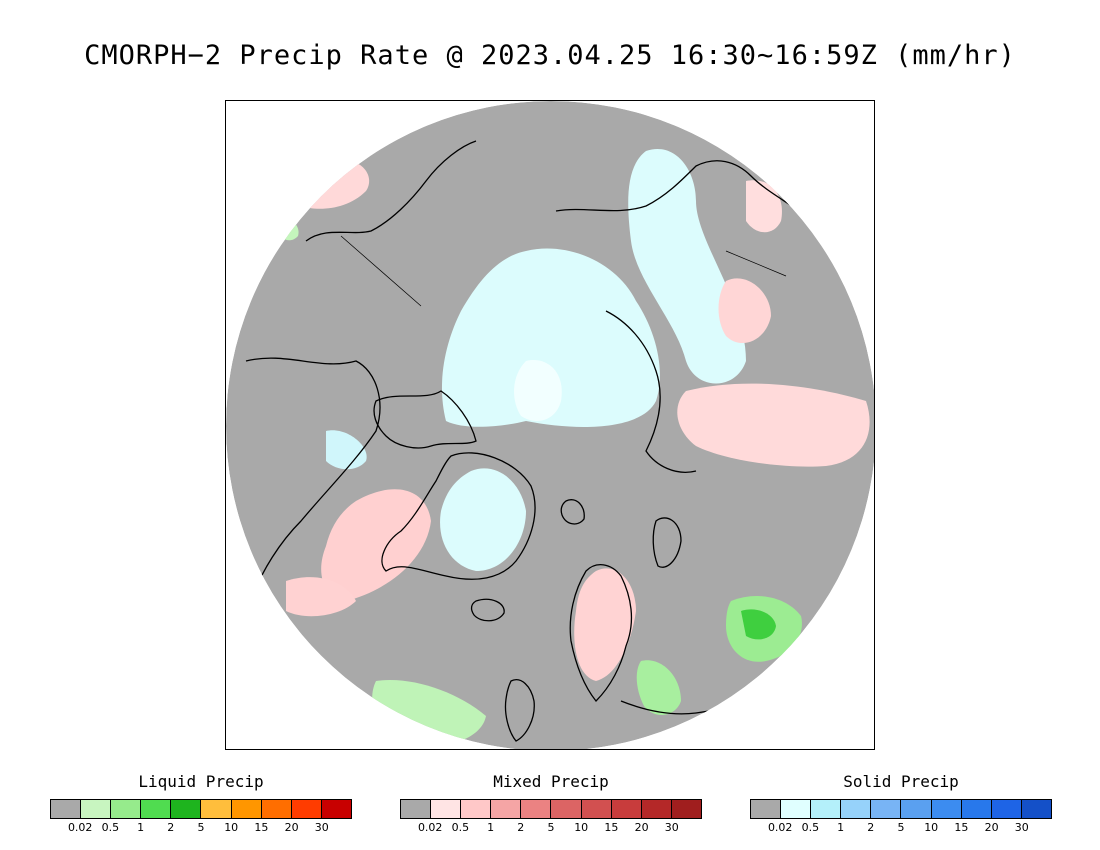 This screenshot has height=850, width=1100. Describe the element at coordinates (288, 230) in the screenshot. I see `liquid-precip-north-america` at that location.